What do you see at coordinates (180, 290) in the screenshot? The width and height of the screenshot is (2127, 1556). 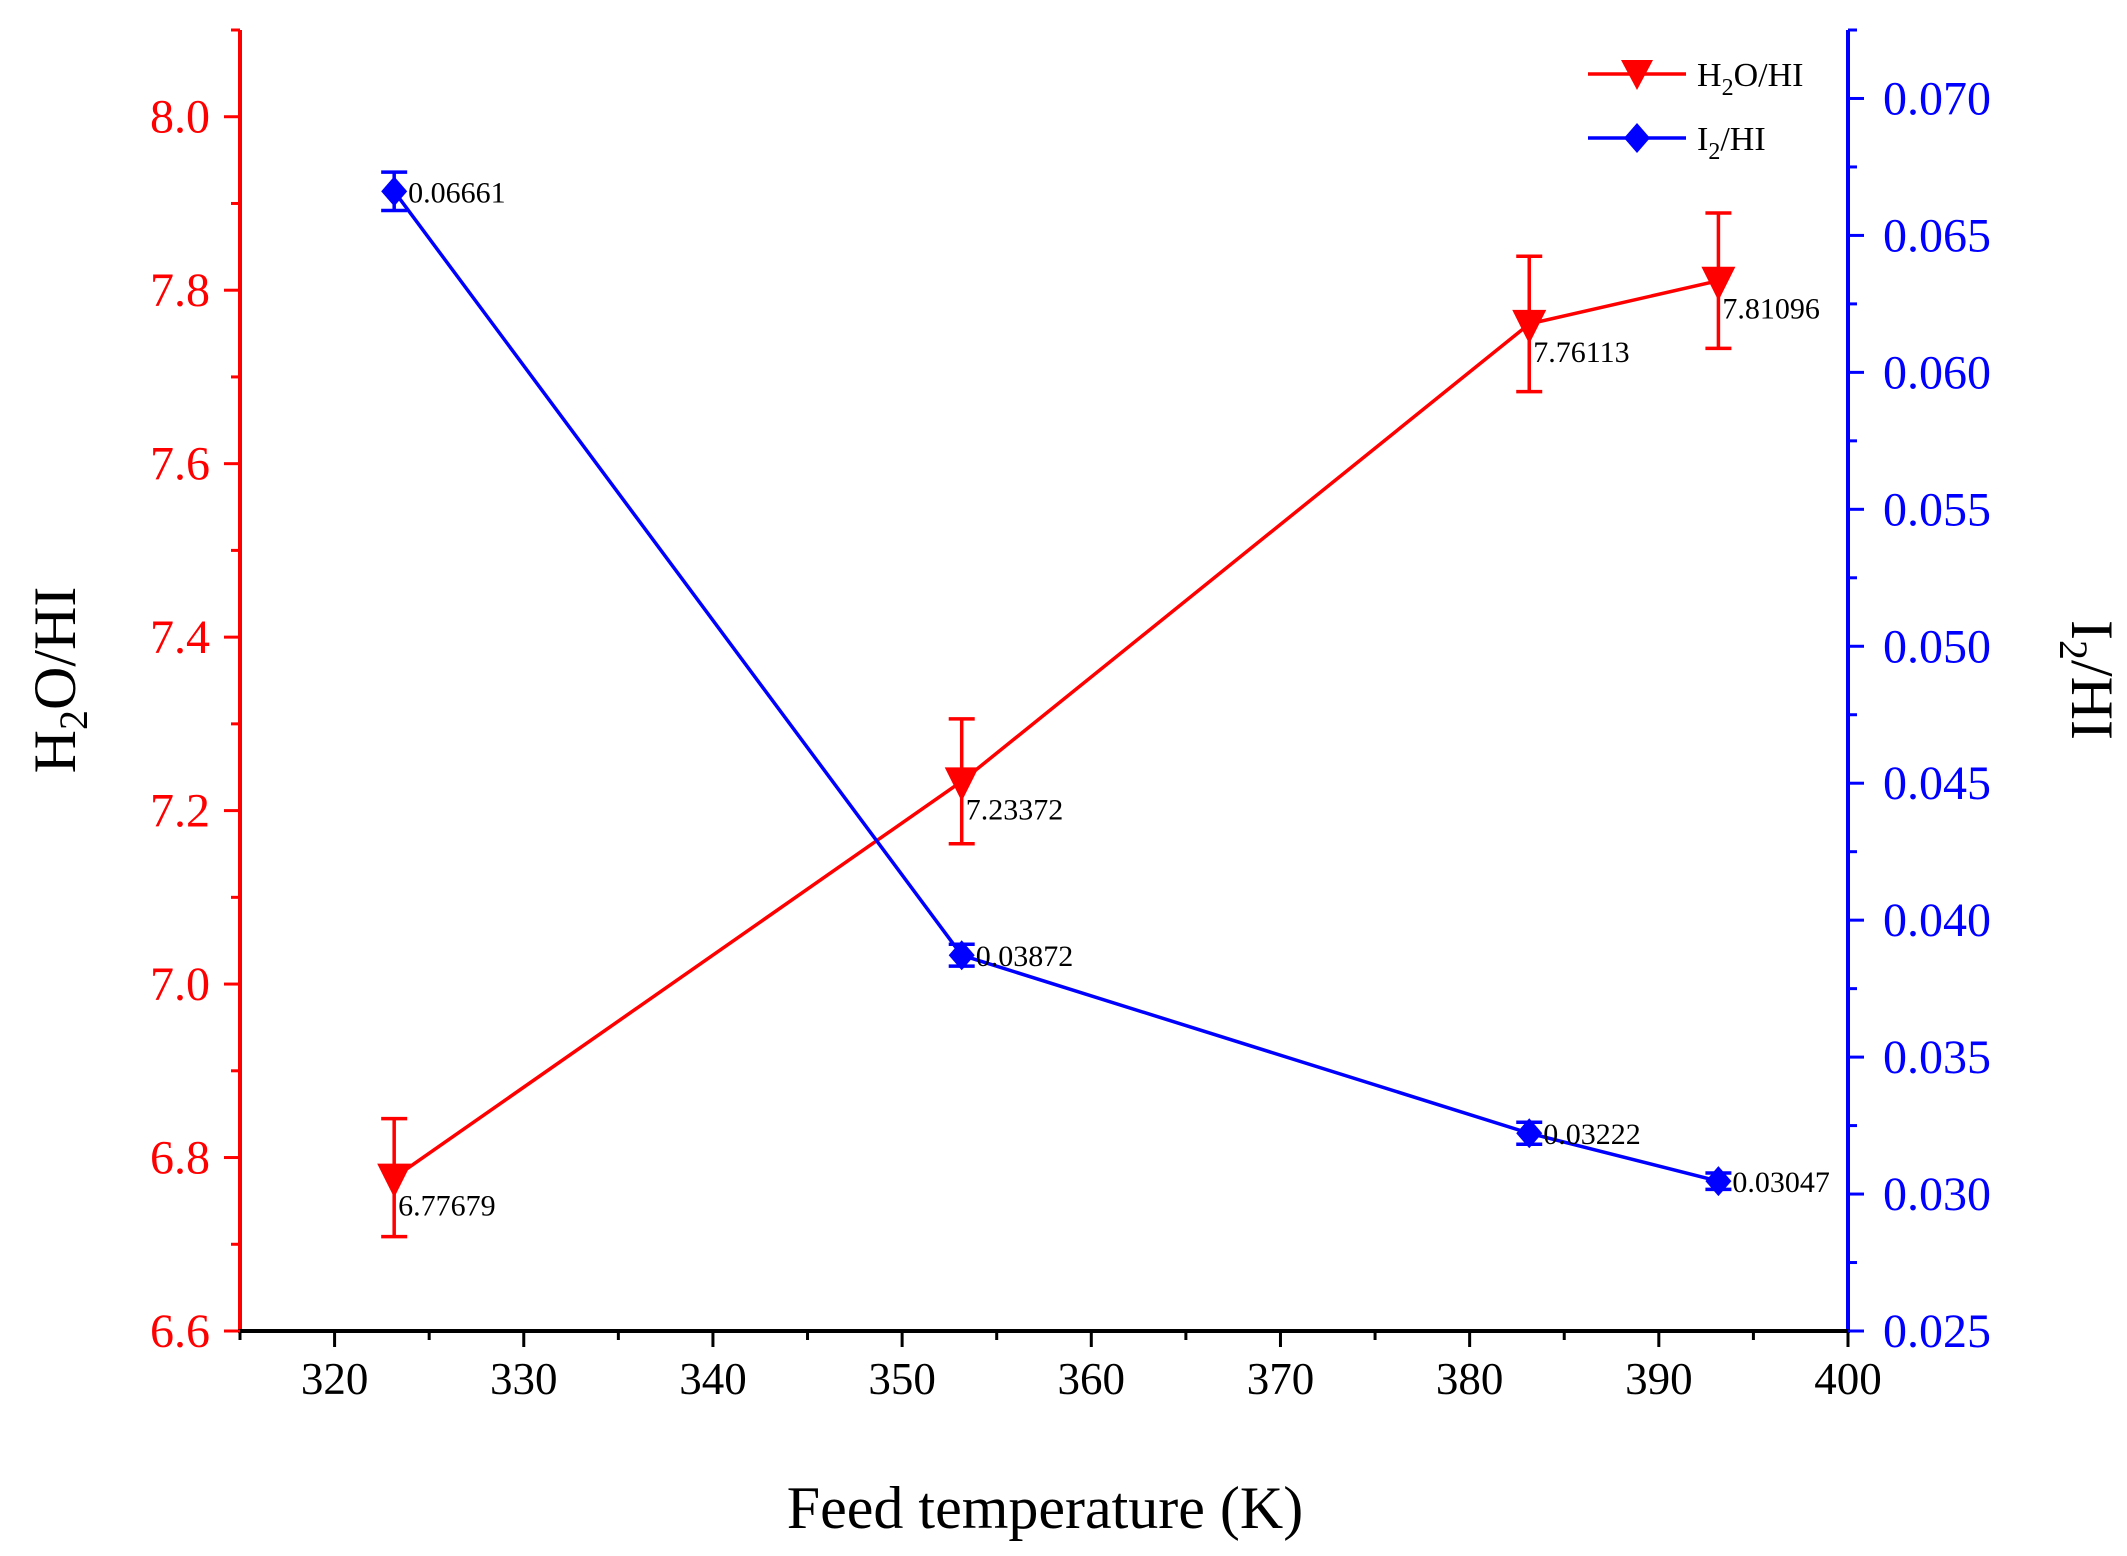 I see `left-tick-label: 7.8` at bounding box center [180, 290].